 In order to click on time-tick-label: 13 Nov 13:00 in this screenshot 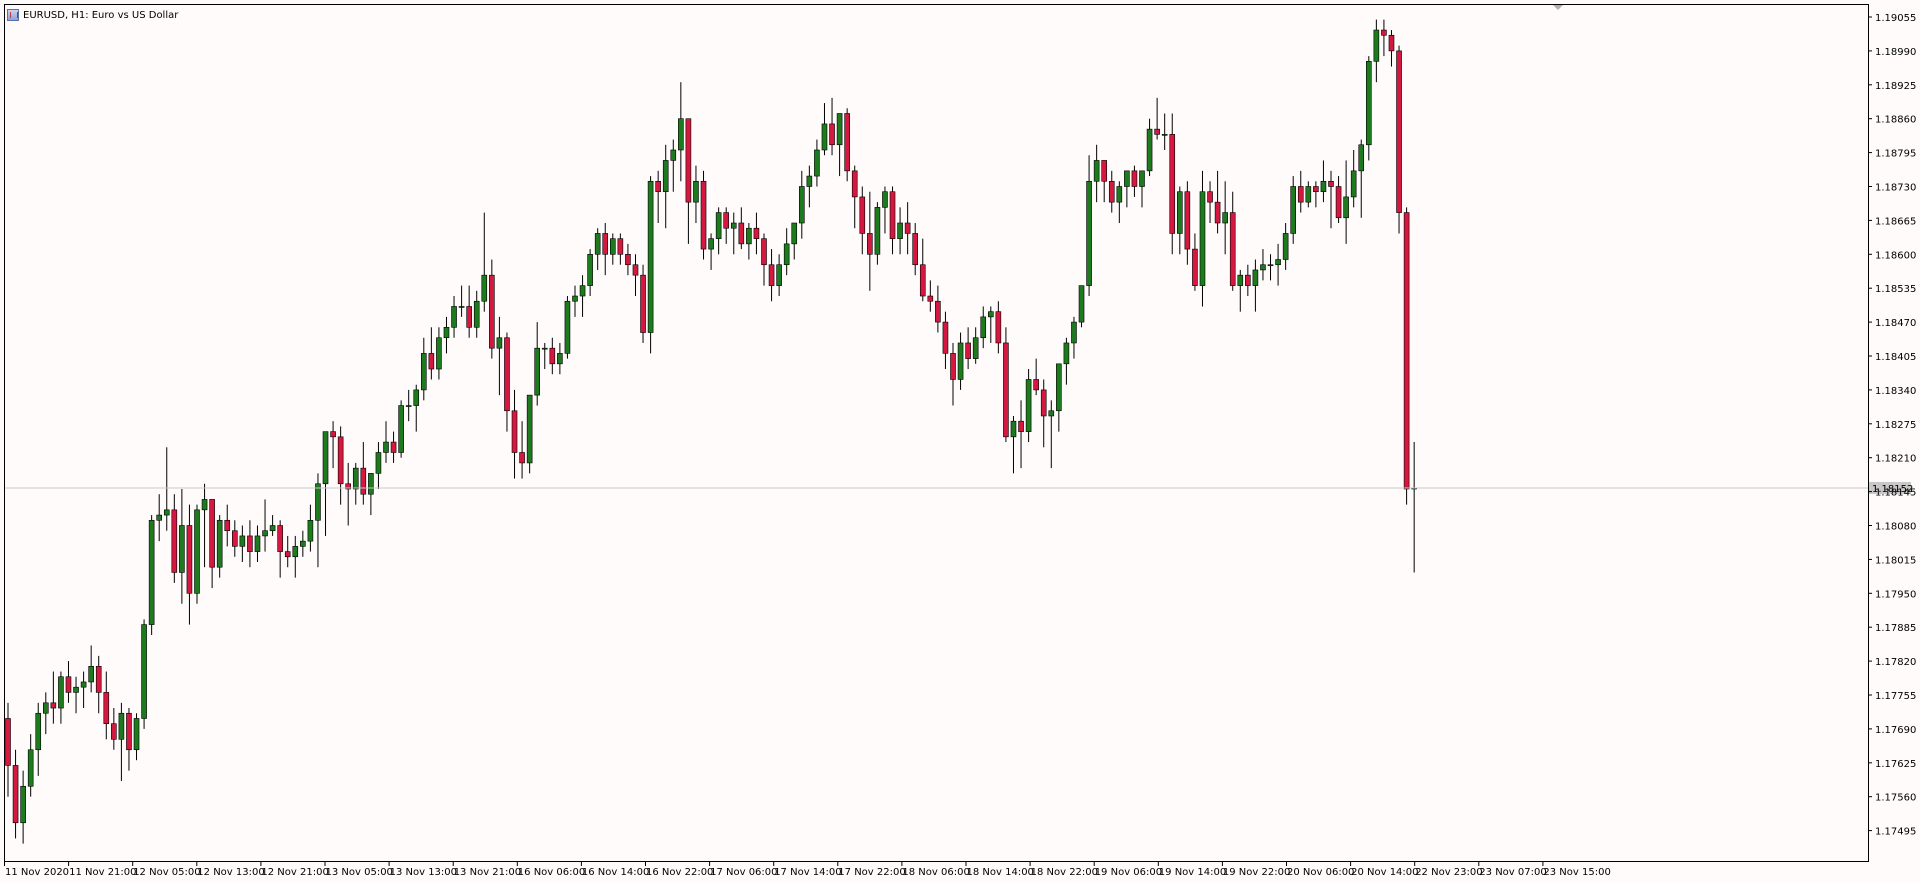, I will do `click(423, 872)`.